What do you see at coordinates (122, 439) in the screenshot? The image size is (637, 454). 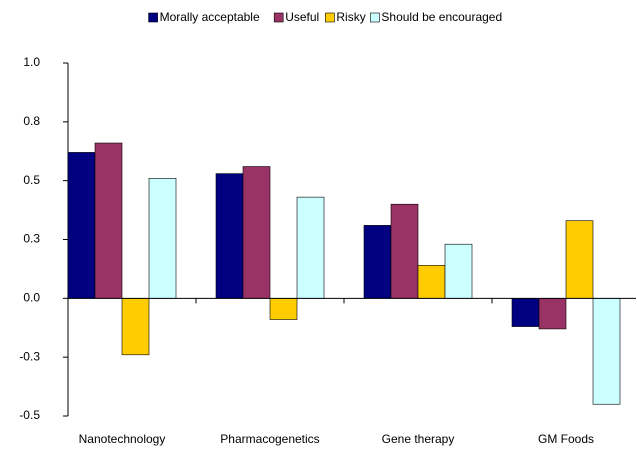 I see `x-tick-label: Nanotechnology` at bounding box center [122, 439].